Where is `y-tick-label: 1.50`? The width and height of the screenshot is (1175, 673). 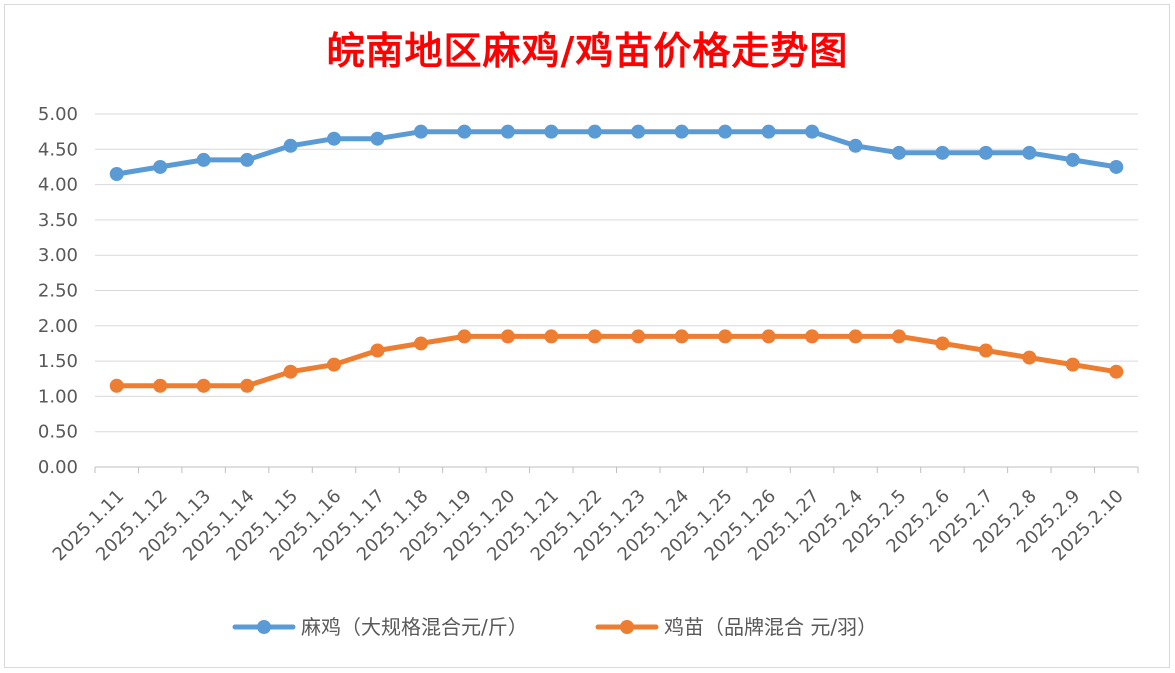
y-tick-label: 1.50 is located at coordinates (58, 361).